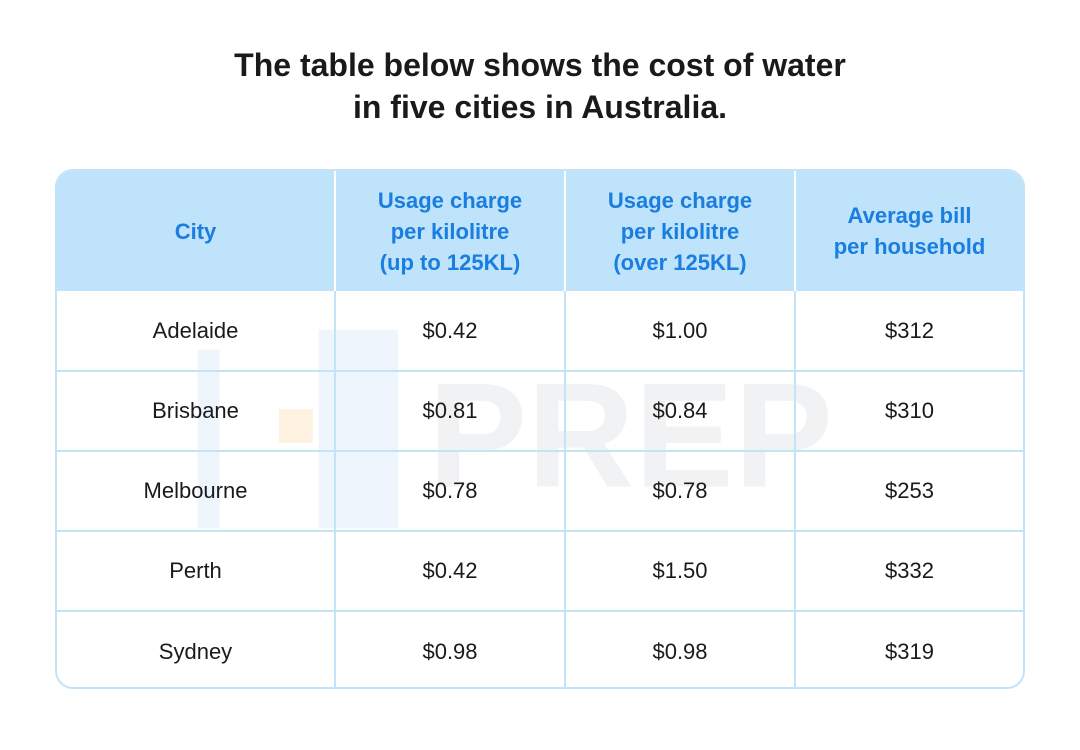  What do you see at coordinates (680, 262) in the screenshot?
I see `column-header-line: (over 125KL)` at bounding box center [680, 262].